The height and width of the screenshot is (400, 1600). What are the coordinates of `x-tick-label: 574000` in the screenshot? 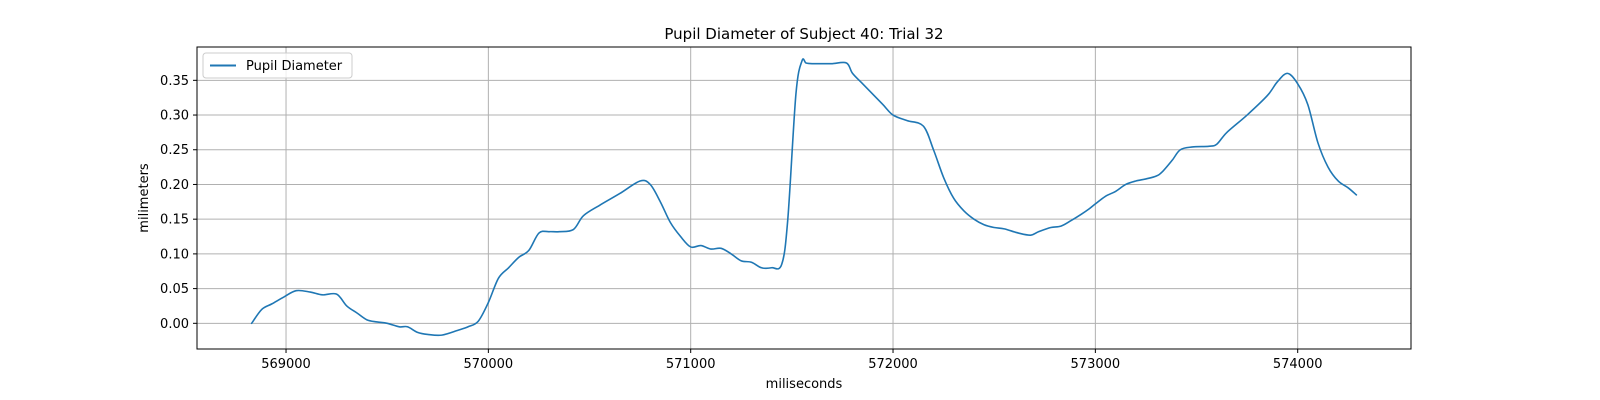 It's located at (1298, 364).